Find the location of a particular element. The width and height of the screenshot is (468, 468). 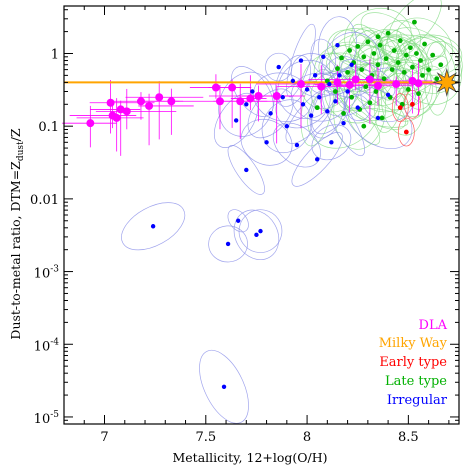

y-tick-base: 10 is located at coordinates (42, 419).